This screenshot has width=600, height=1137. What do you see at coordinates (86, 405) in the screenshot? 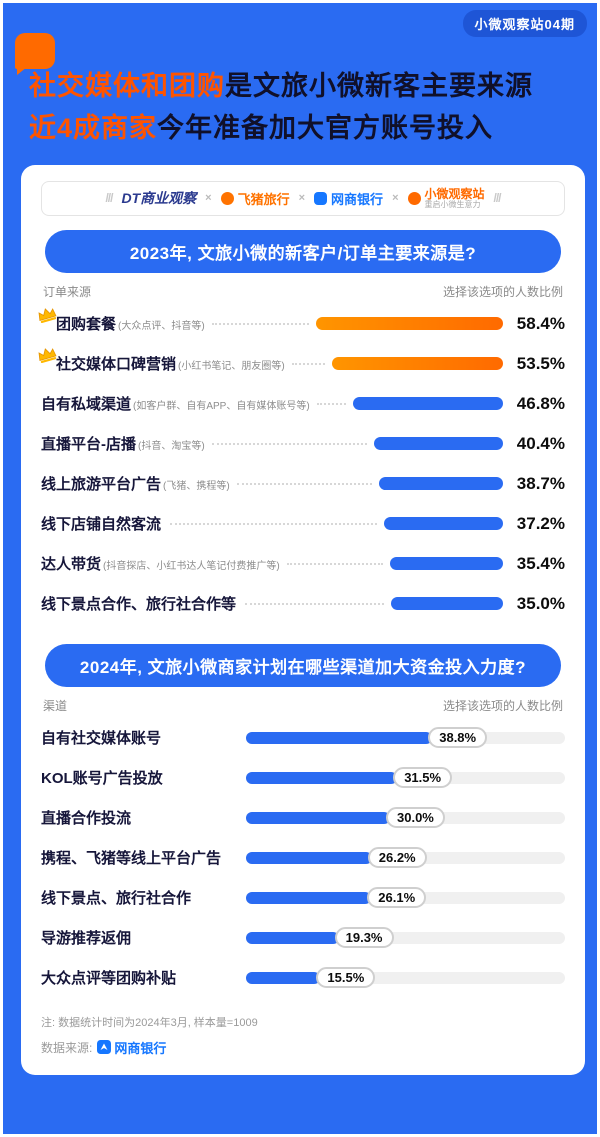
I see `row-label: 自有私域渠道` at bounding box center [86, 405].